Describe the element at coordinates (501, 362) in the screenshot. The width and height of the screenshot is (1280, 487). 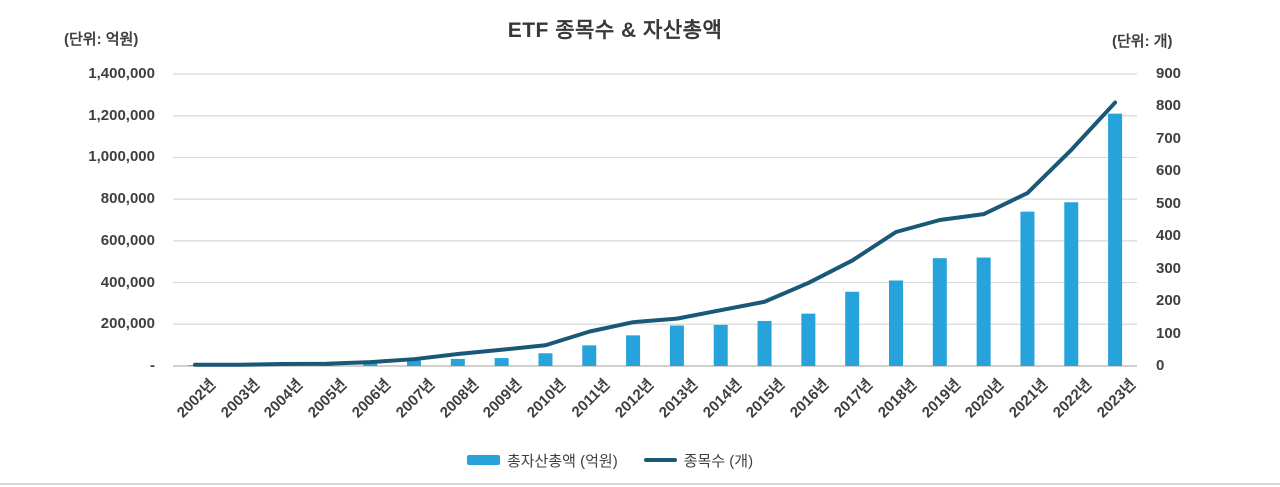
I see `bar-2009년` at that location.